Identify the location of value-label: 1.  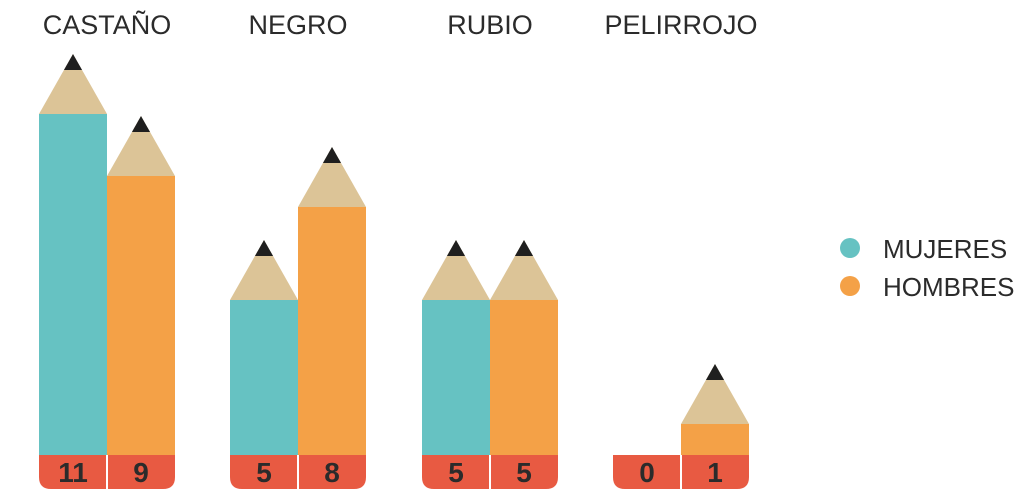
(715, 472).